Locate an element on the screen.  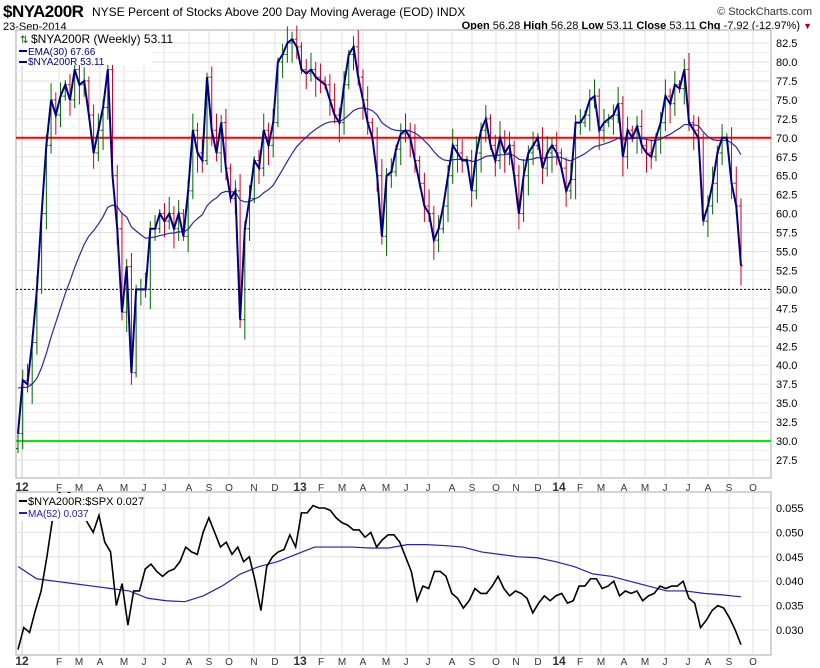
y-tick-label: 30.0 is located at coordinates (786, 442).